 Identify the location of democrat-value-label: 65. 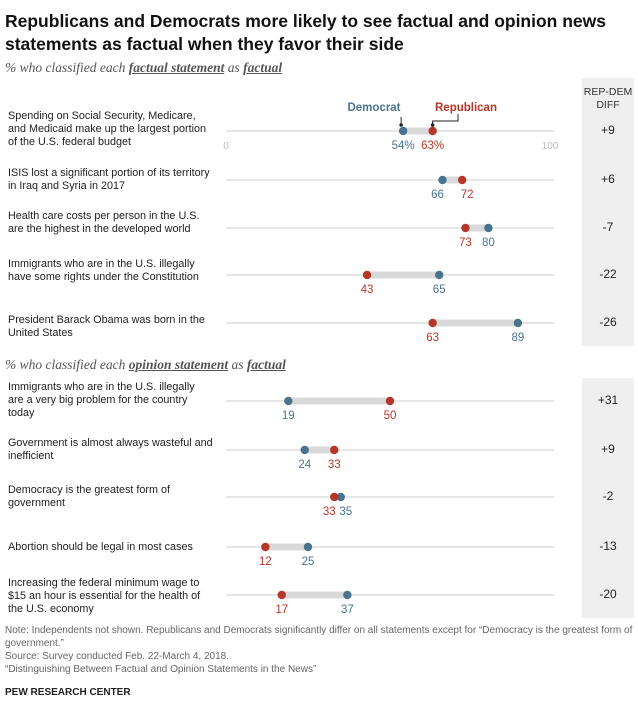
(439, 290).